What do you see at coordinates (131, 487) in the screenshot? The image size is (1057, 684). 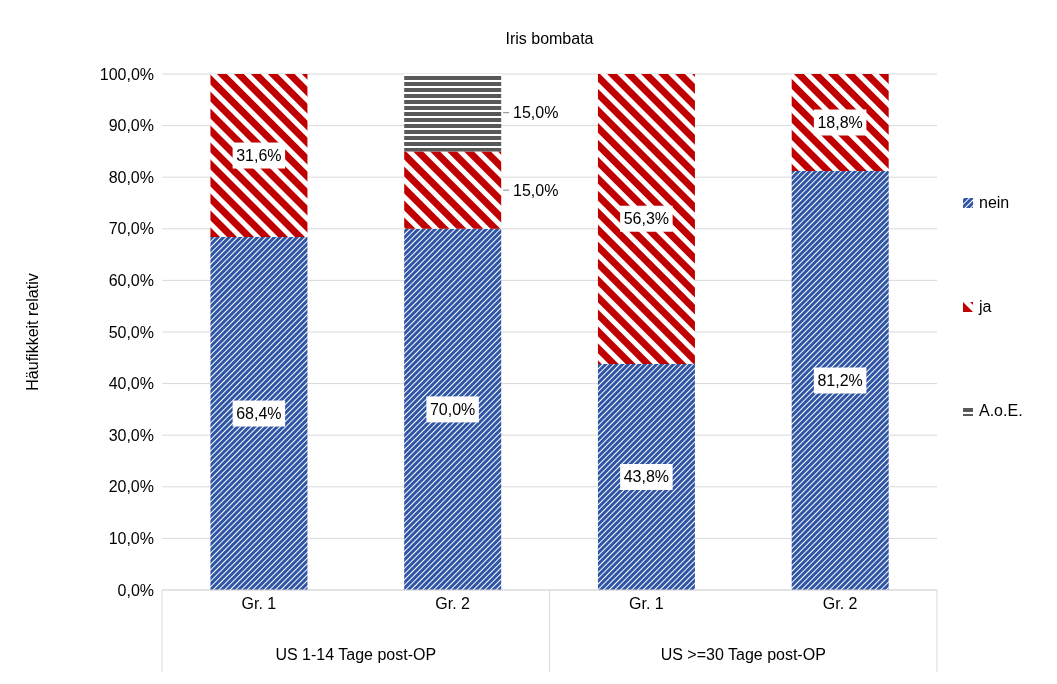 I see `y-tick-label: 20,0%` at bounding box center [131, 487].